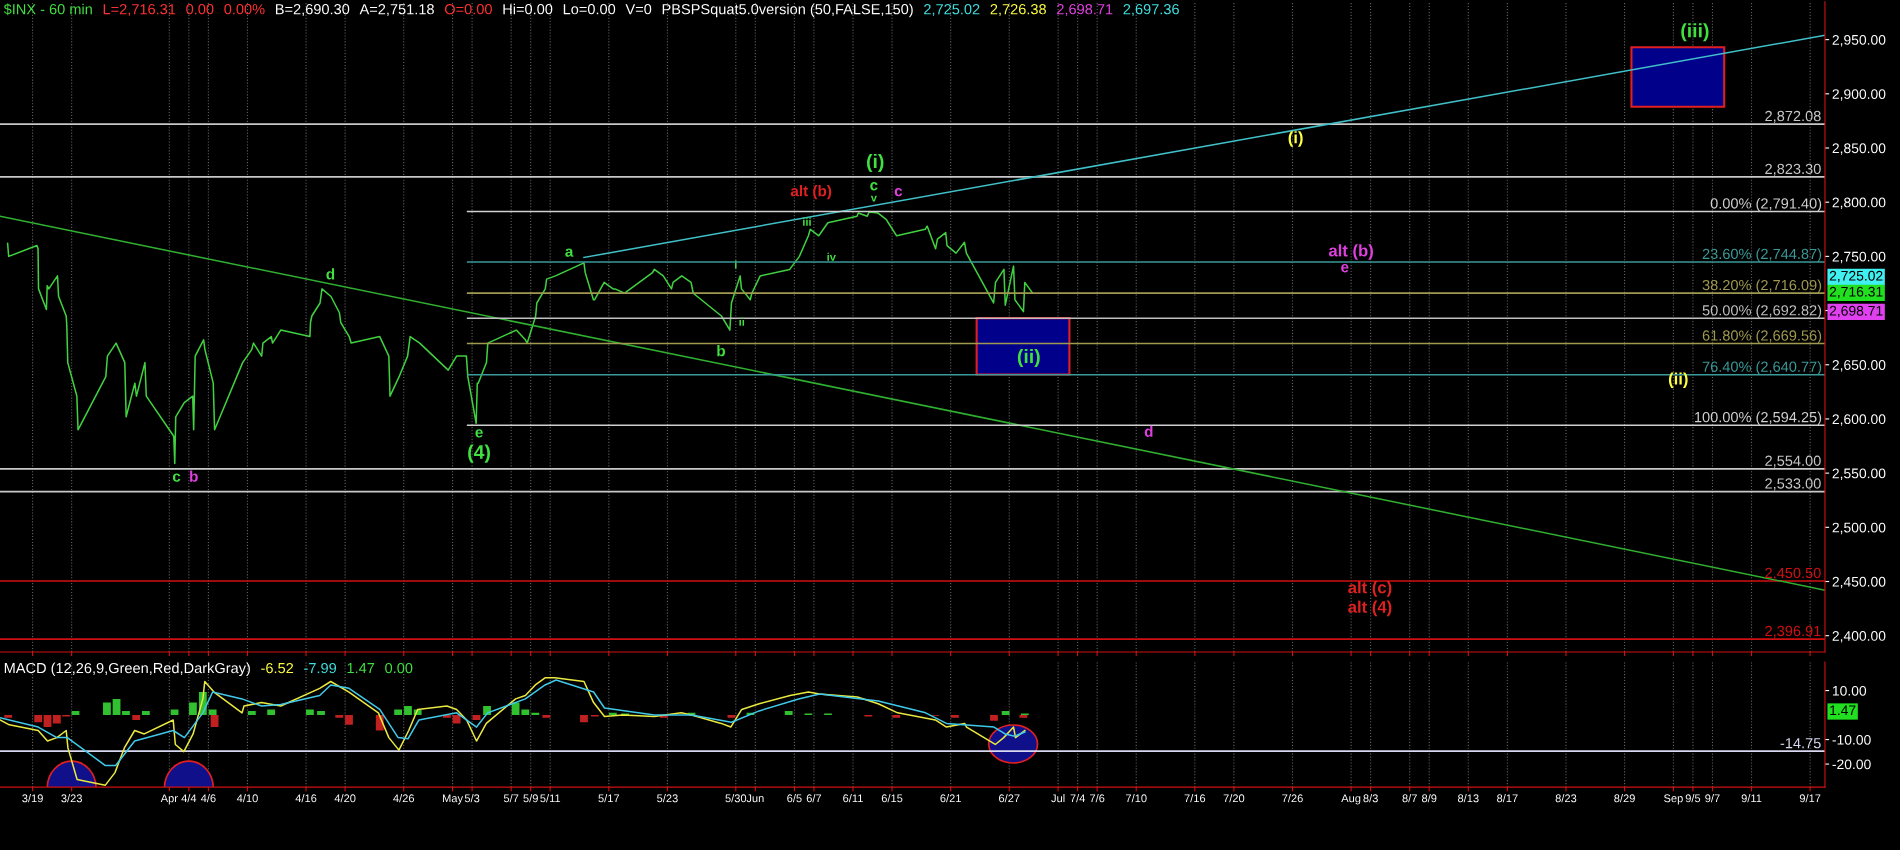  I want to click on annotation: 0.00%, so click(244, 9).